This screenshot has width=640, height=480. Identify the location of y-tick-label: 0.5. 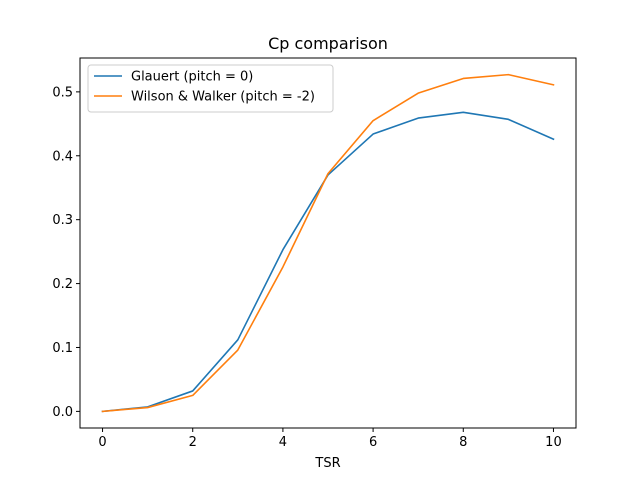
(62, 92).